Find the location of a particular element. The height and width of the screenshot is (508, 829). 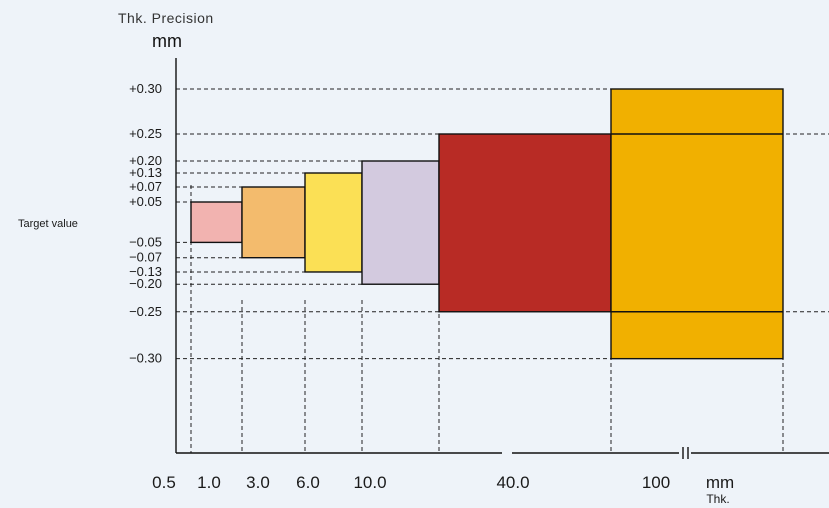

x-axis-label: Thk. is located at coordinates (717, 499).